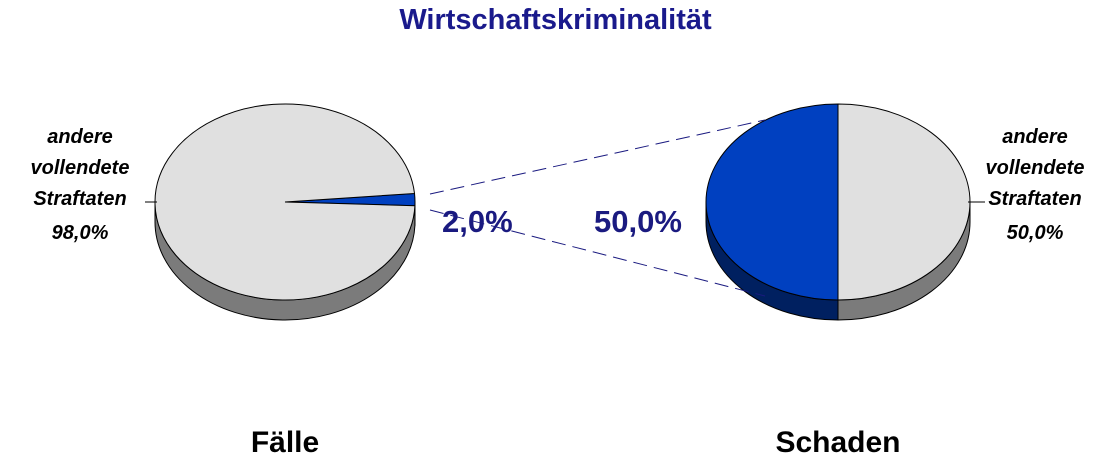  What do you see at coordinates (838, 442) in the screenshot?
I see `pie-title: Schaden` at bounding box center [838, 442].